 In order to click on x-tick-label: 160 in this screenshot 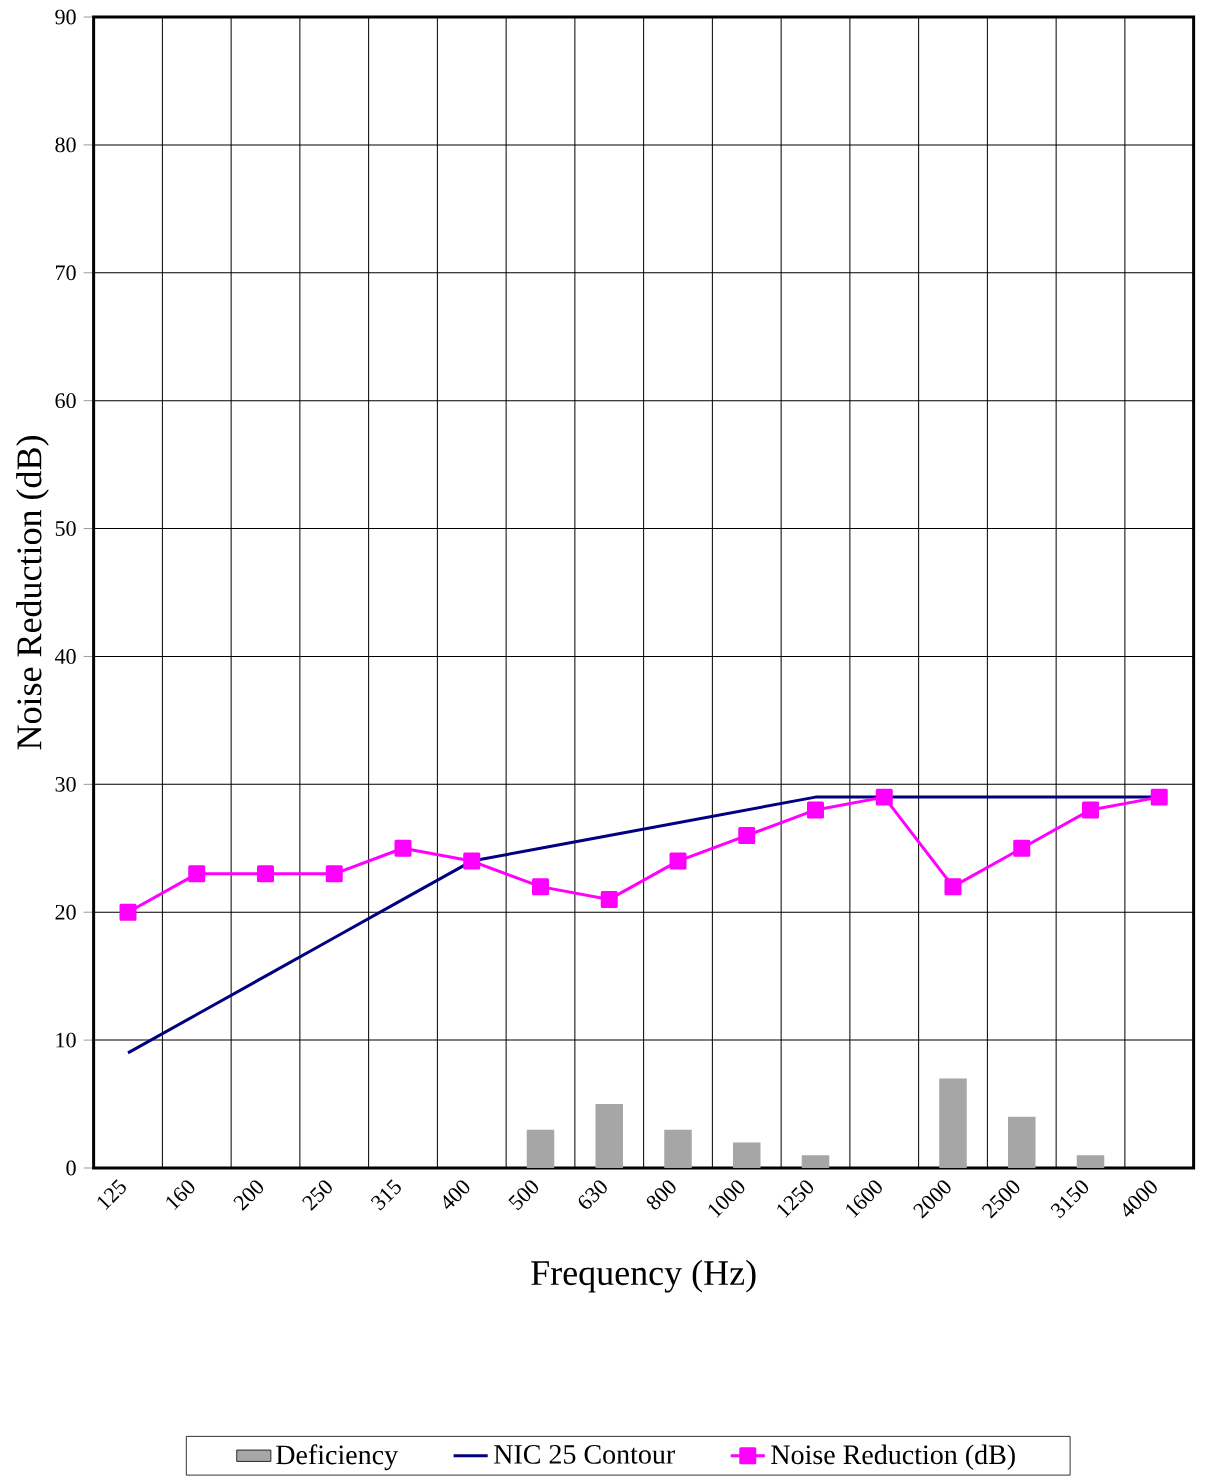, I will do `click(180, 1195)`.